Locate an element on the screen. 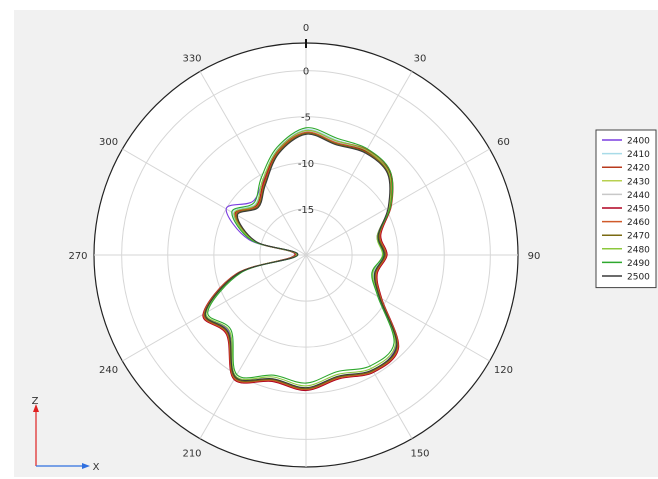 The image size is (658, 479). angle-label: 330 is located at coordinates (191, 59).